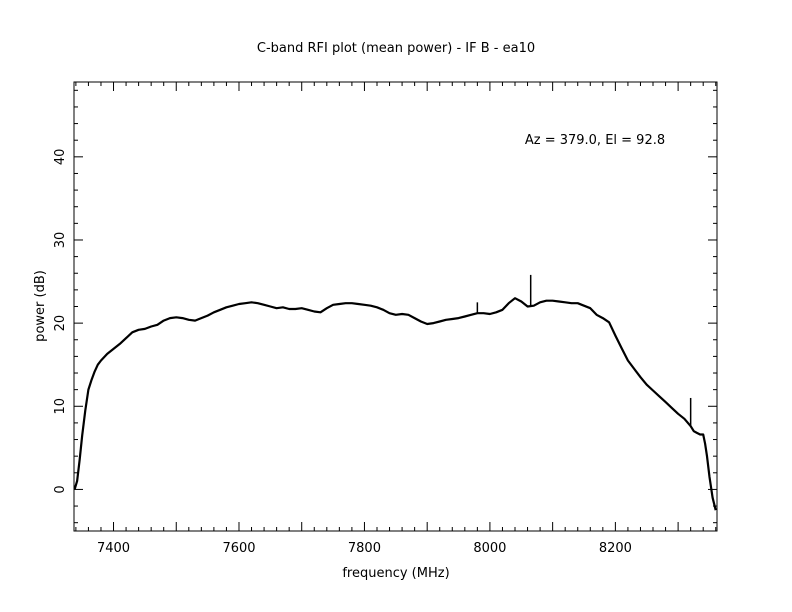 Image resolution: width=792 pixels, height=612 pixels. I want to click on x-tick-label: 7600, so click(238, 548).